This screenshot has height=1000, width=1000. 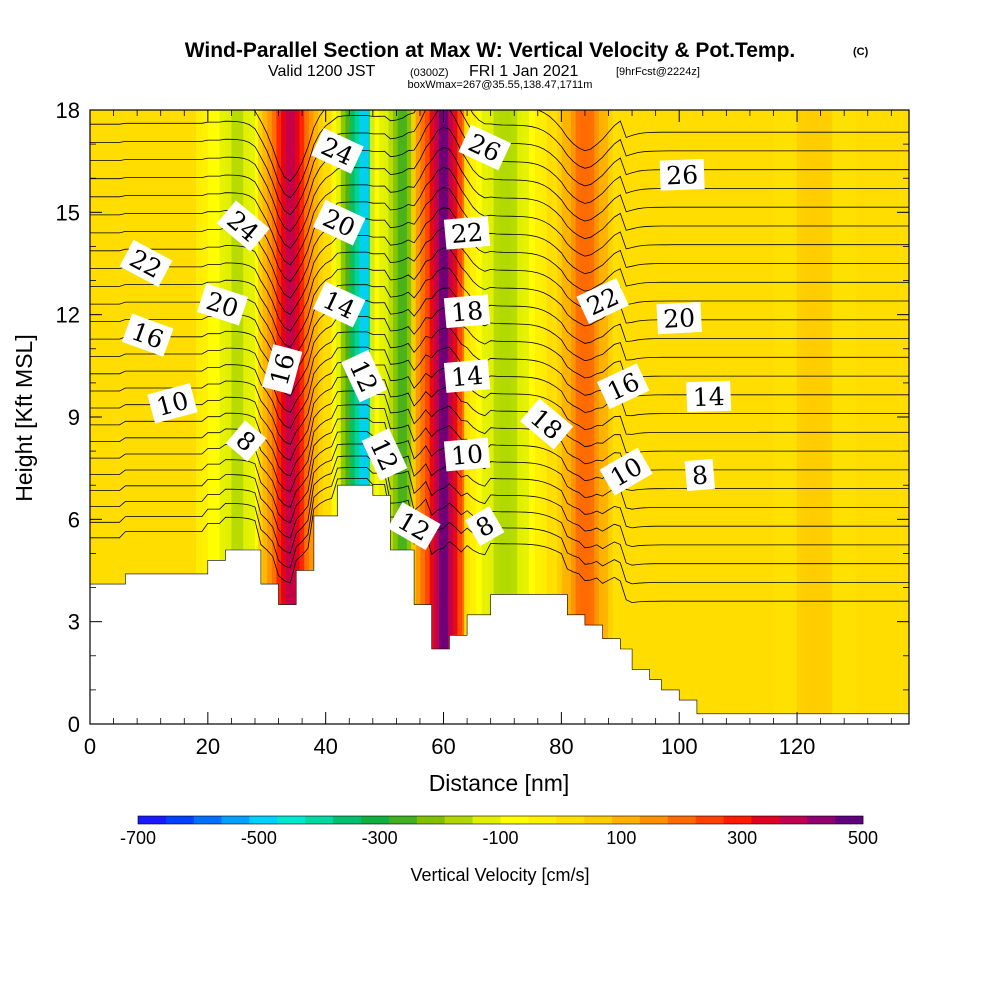 I want to click on y-axis-label: Height [Kft MSL], so click(x=24, y=417).